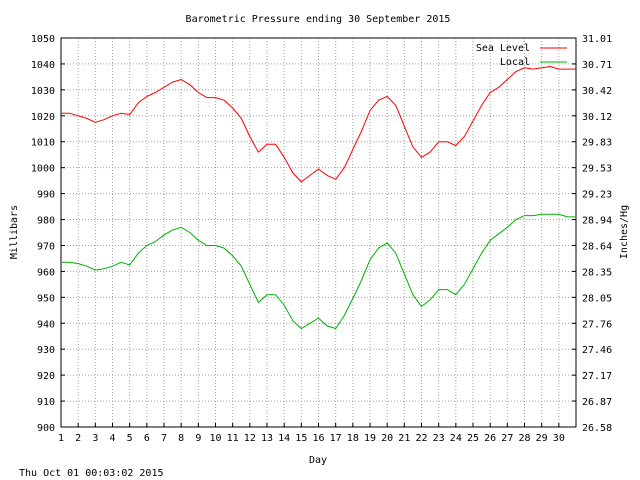  I want to click on x-tick-label: 27, so click(507, 438).